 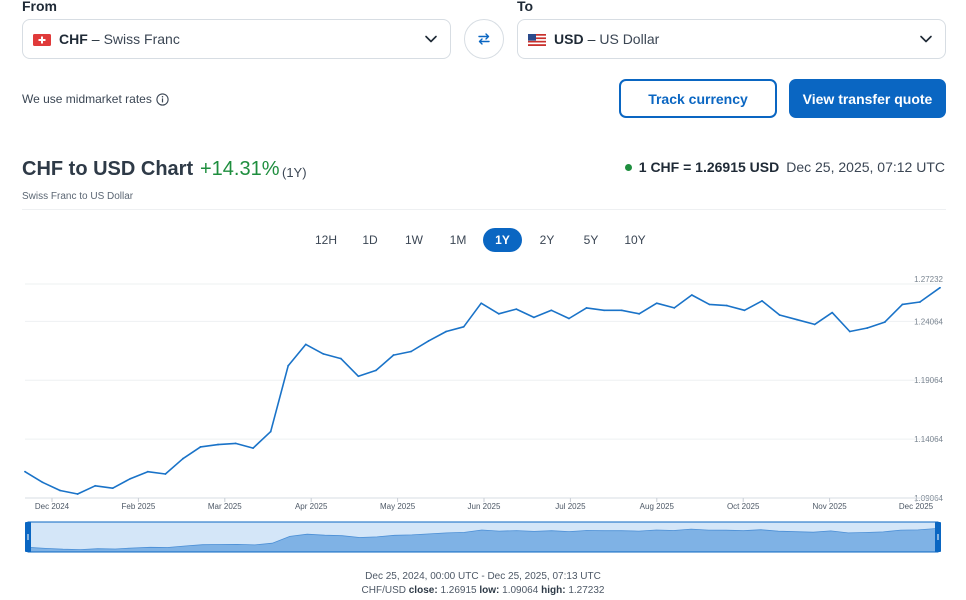 I want to click on swiss-flag-icon, so click(x=42, y=39).